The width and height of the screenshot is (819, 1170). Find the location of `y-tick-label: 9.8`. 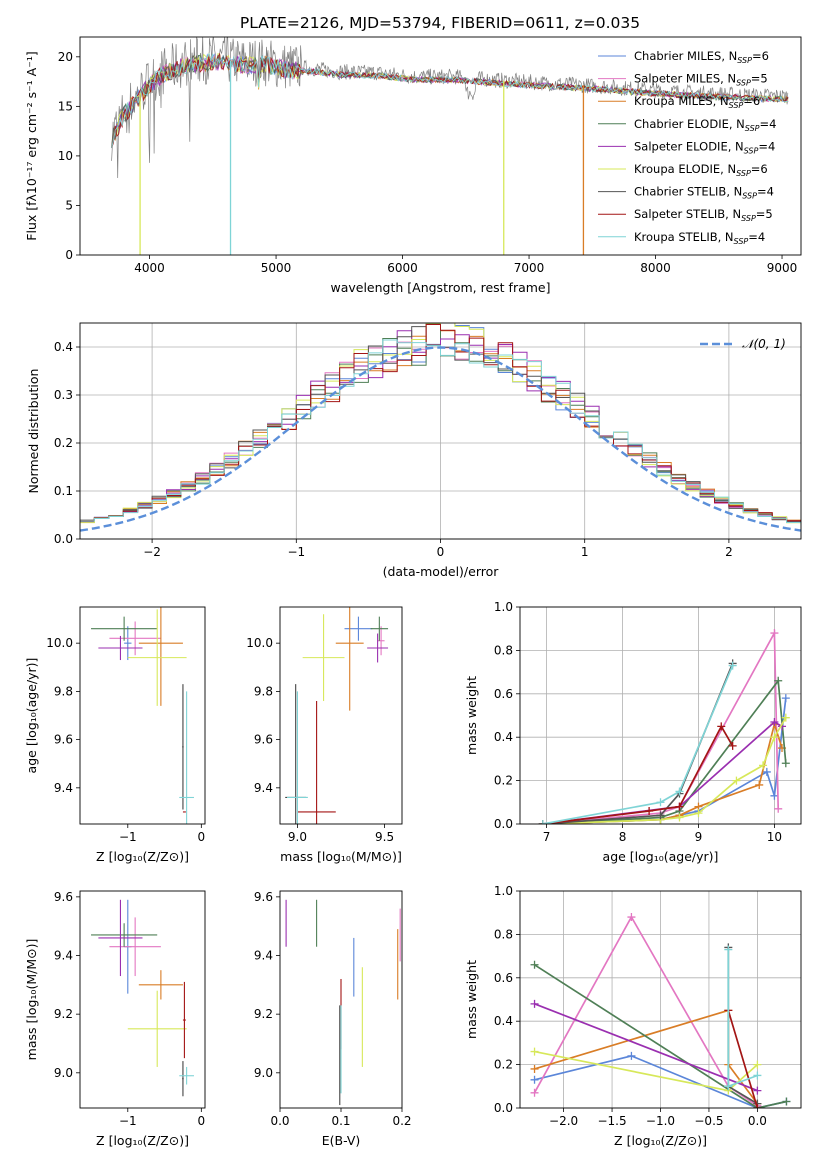

y-tick-label: 9.8 is located at coordinates (63, 691).